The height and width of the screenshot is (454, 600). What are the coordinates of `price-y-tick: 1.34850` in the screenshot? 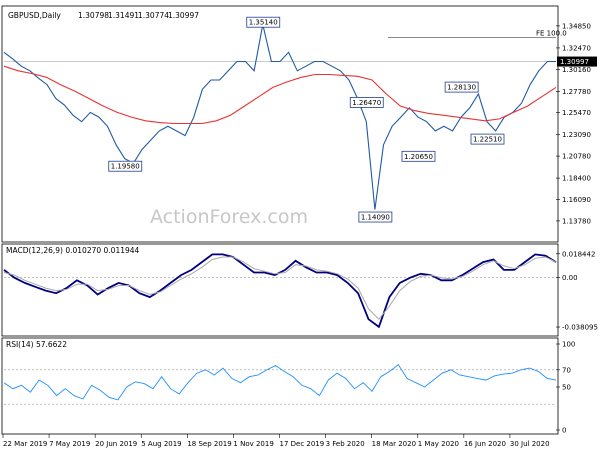 It's located at (573, 26).